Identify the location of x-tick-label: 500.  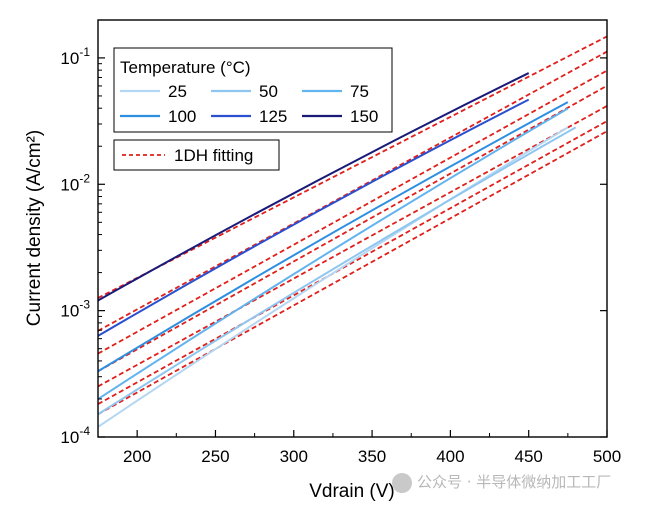
(607, 456).